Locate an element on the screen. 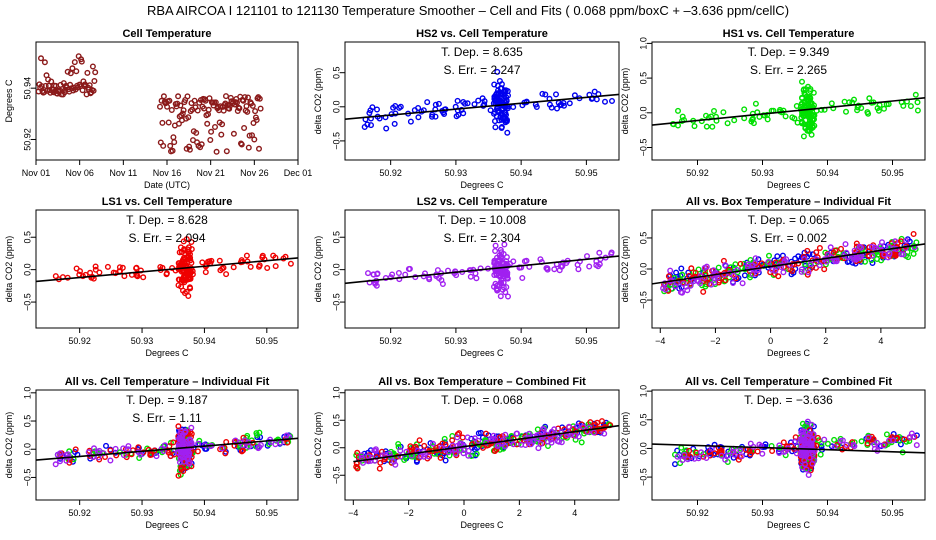 The height and width of the screenshot is (540, 936). x-axis-label: Degrees C is located at coordinates (789, 525).